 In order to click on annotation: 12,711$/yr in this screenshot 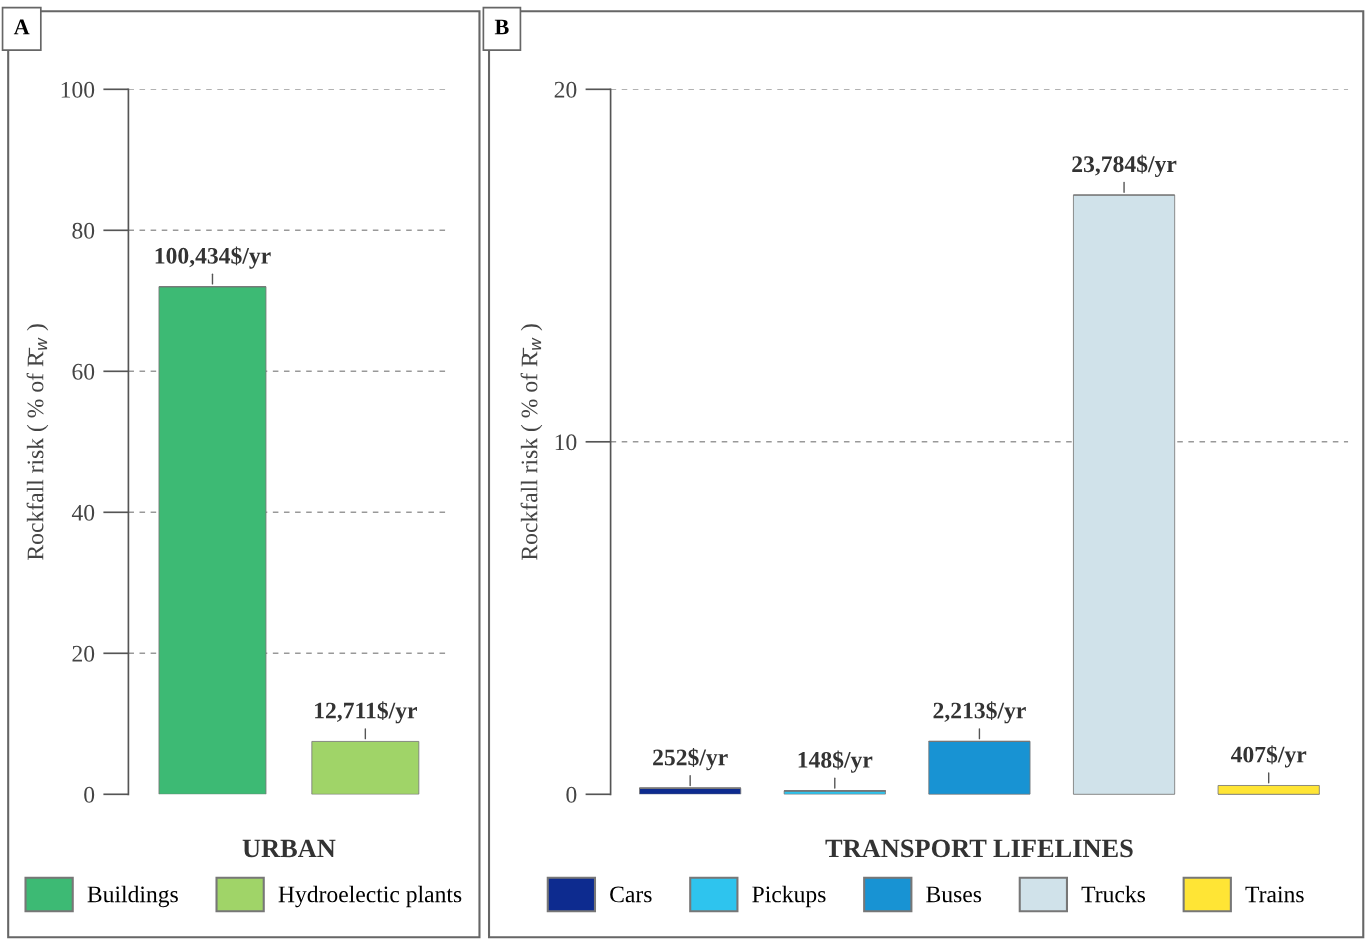, I will do `click(366, 712)`.